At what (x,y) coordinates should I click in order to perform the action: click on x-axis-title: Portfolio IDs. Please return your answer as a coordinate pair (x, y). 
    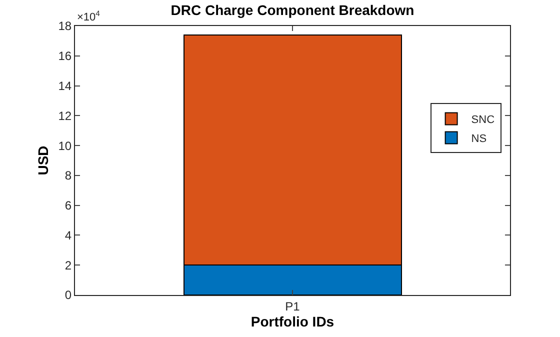
    Looking at the image, I should click on (292, 321).